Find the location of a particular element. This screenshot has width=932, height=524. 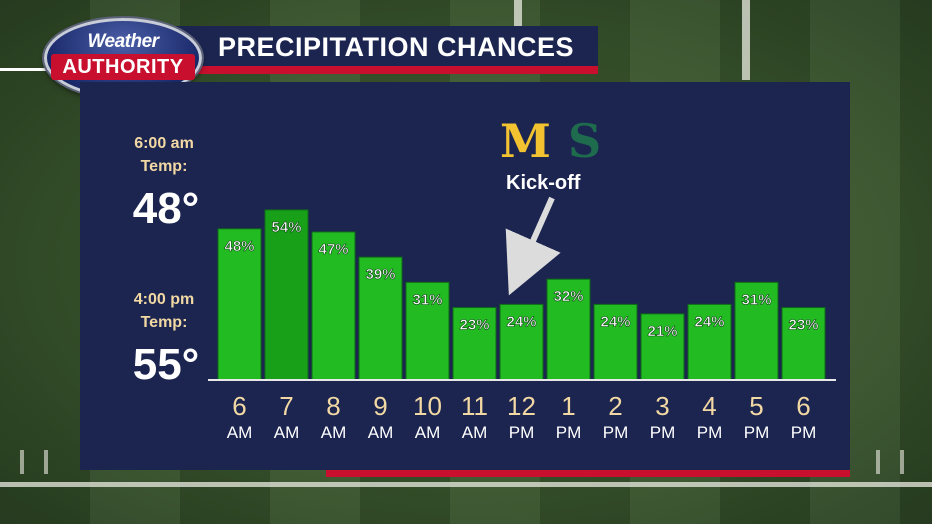

x-tick-hour-8: 2 is located at coordinates (615, 406).